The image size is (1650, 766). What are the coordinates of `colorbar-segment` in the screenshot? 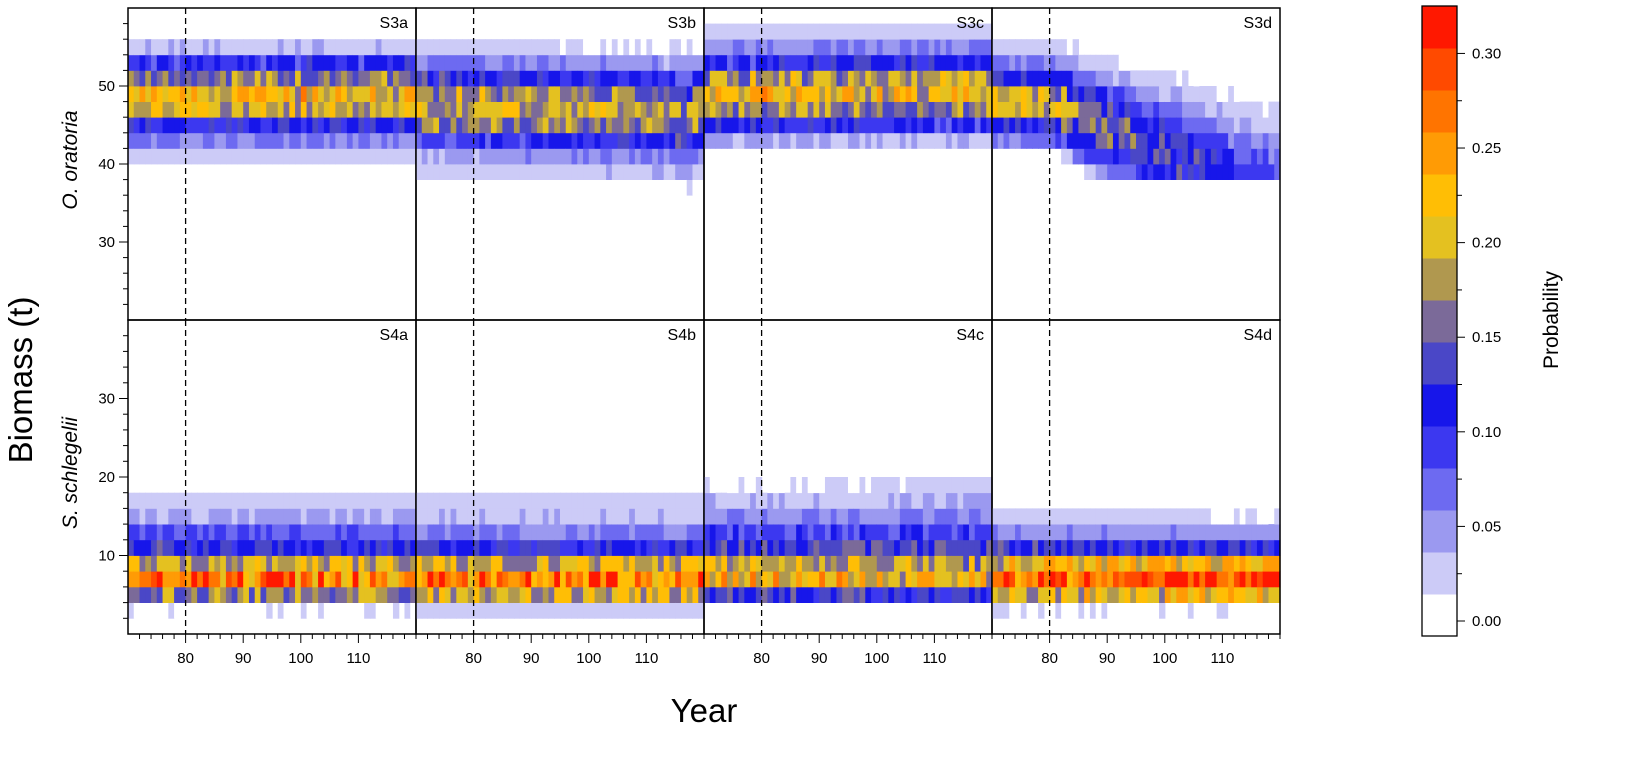 It's located at (1439, 195).